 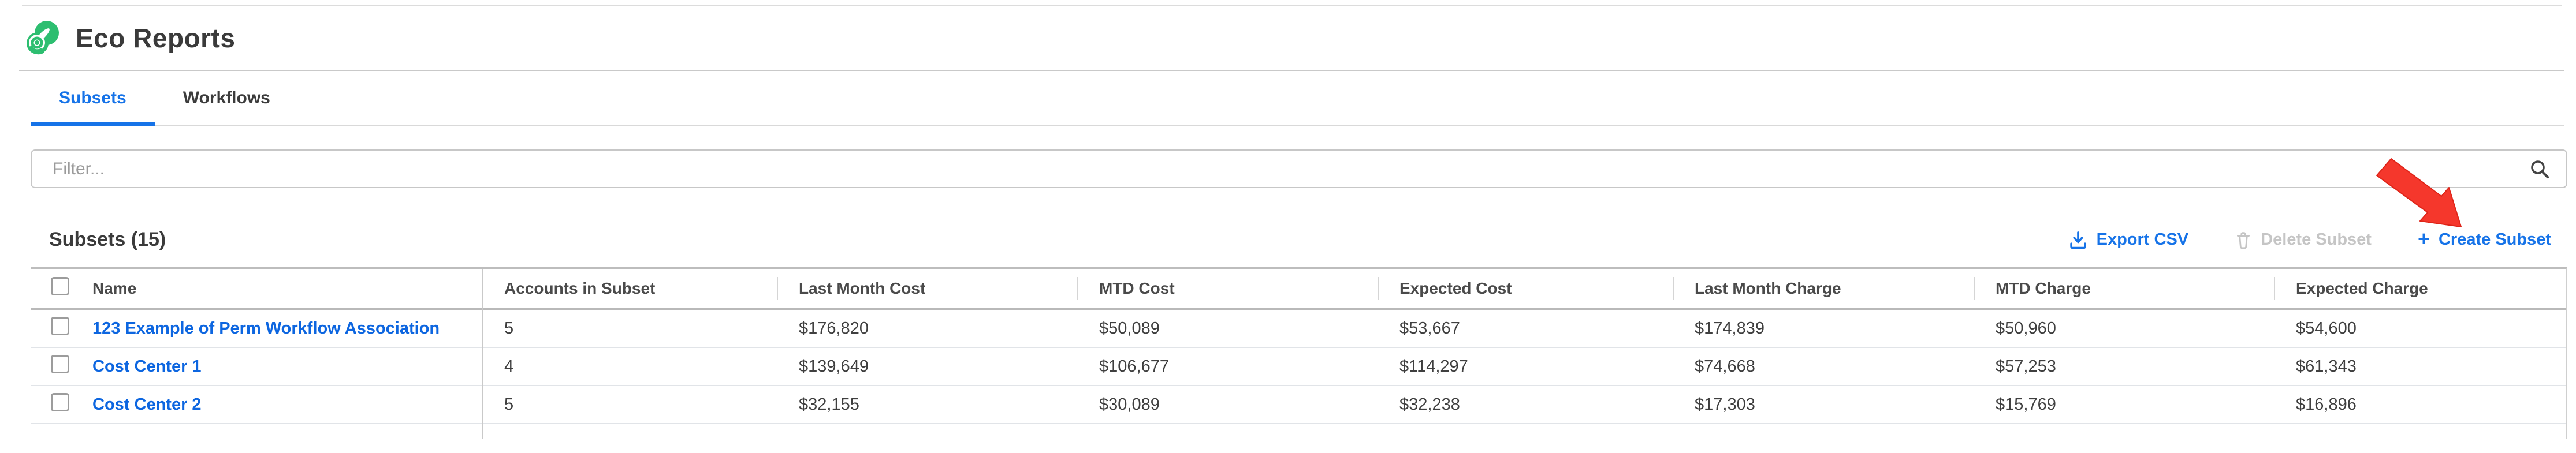 What do you see at coordinates (1292, 38) in the screenshot?
I see `app-header: Eco Reports` at bounding box center [1292, 38].